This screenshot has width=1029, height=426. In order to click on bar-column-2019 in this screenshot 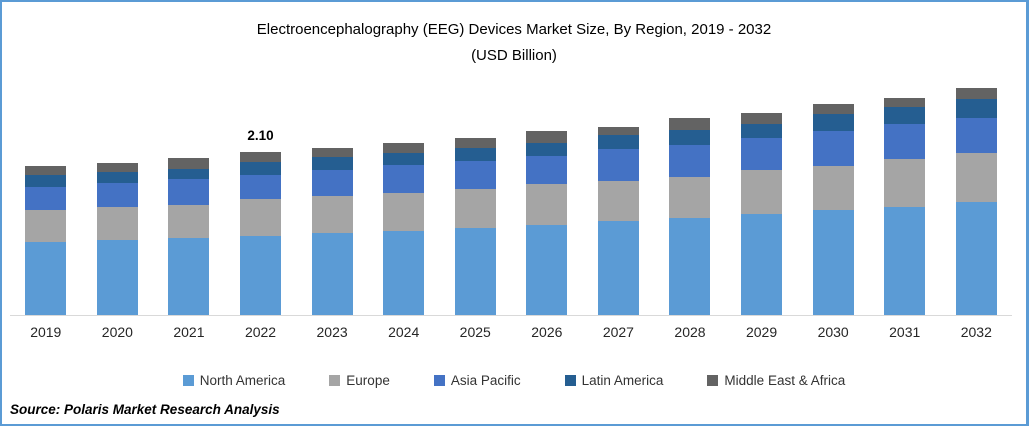, I will do `click(46, 198)`.